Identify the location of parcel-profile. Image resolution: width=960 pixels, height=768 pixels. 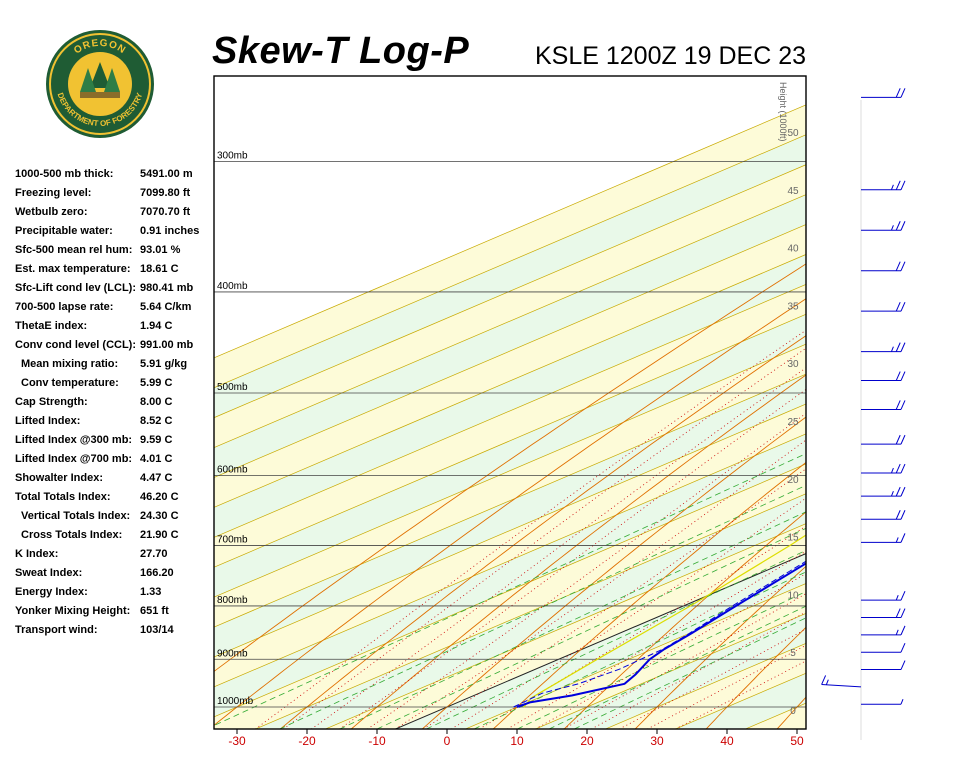
(664, 621).